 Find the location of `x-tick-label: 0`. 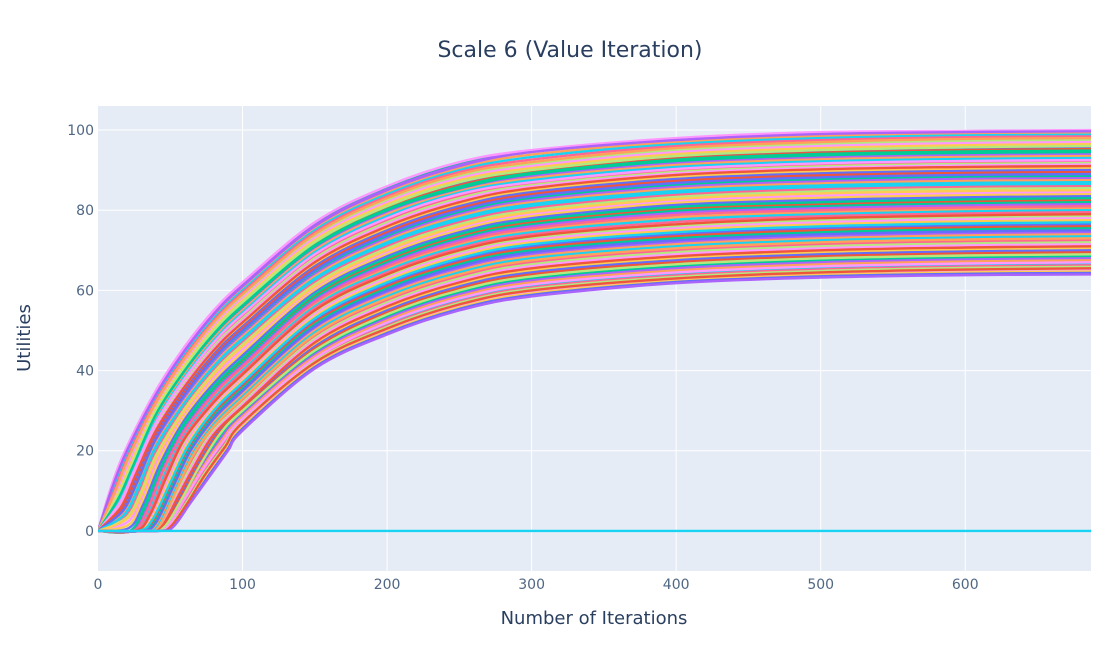

x-tick-label: 0 is located at coordinates (98, 585).